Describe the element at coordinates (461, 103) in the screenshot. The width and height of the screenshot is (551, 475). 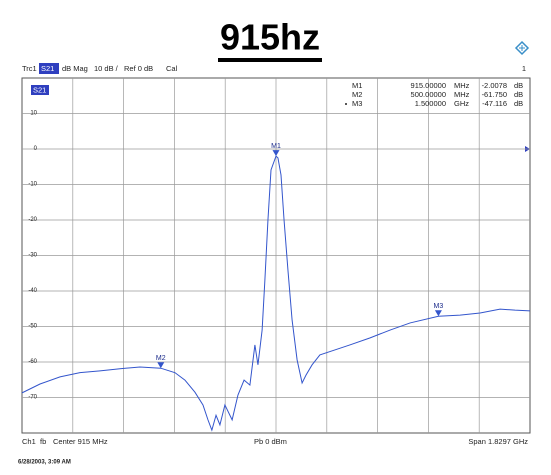
I see `marker-table-stimulus-unit: GHz` at that location.